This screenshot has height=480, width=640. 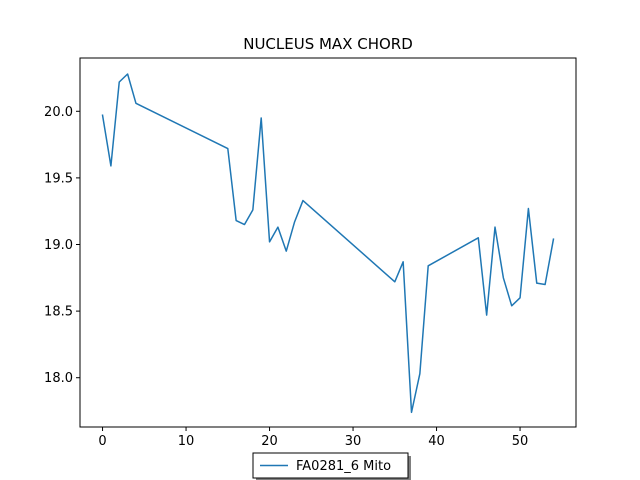 I want to click on y-tick-label: 18.5, so click(x=58, y=312).